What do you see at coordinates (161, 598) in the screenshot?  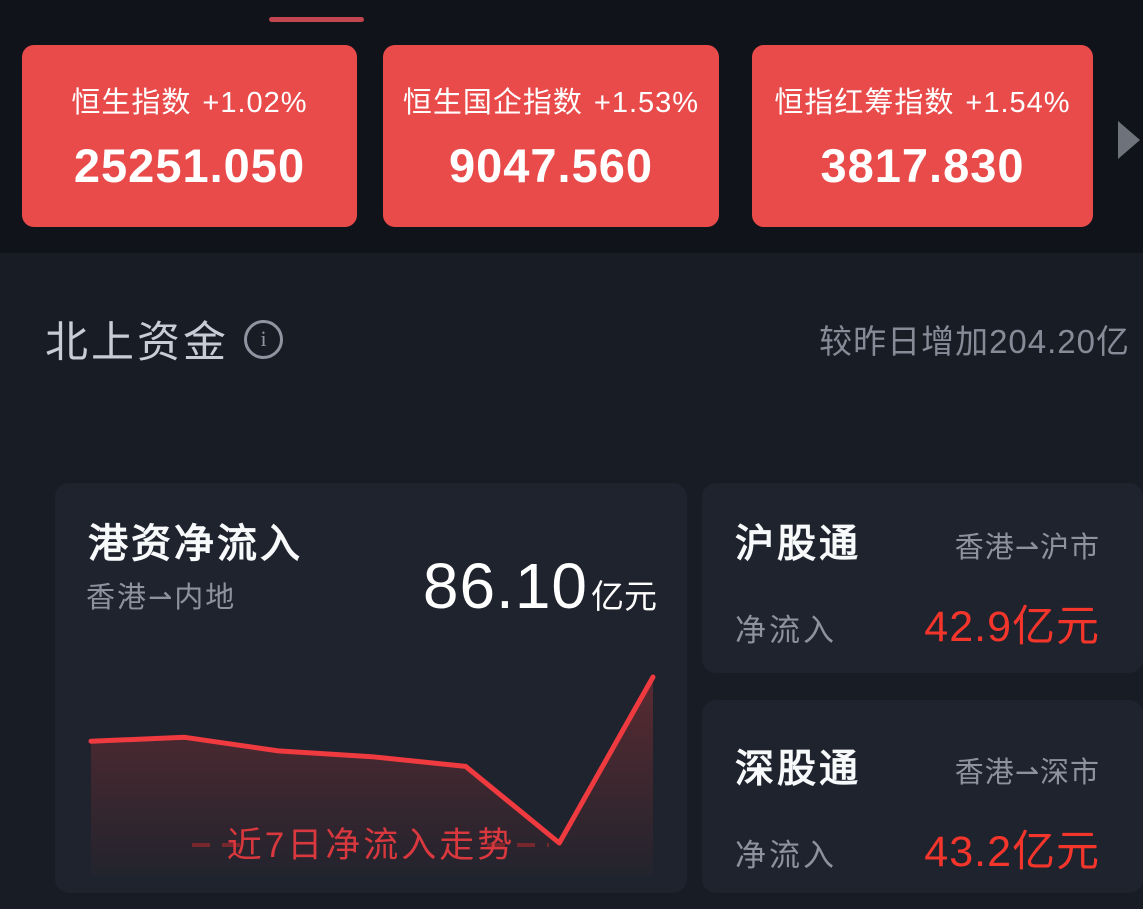 I see `panel-direction: 香港⇀内地` at bounding box center [161, 598].